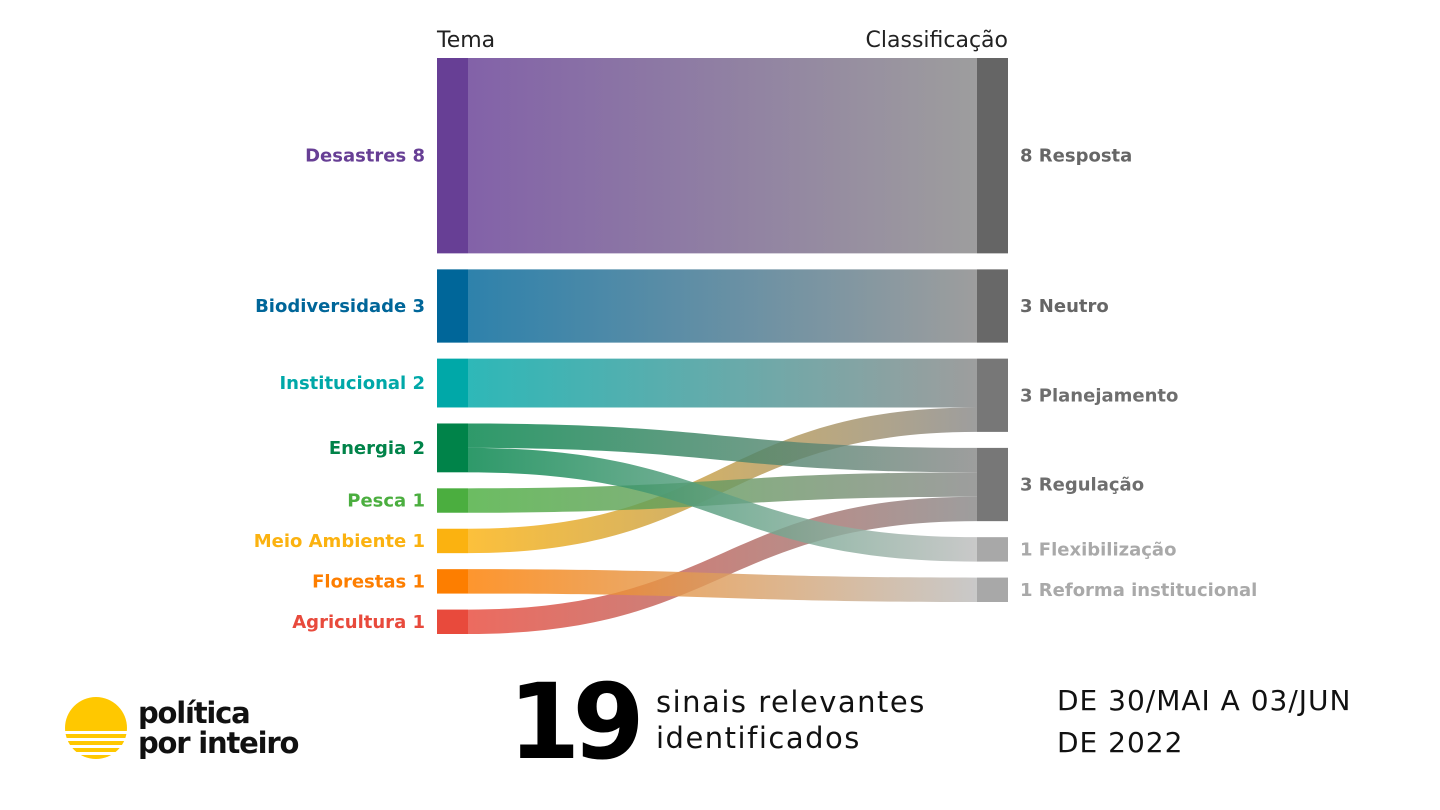 Image resolution: width=1440 pixels, height=810 pixels. Describe the element at coordinates (452, 306) in the screenshot. I see `source-node-biodiversidade` at that location.